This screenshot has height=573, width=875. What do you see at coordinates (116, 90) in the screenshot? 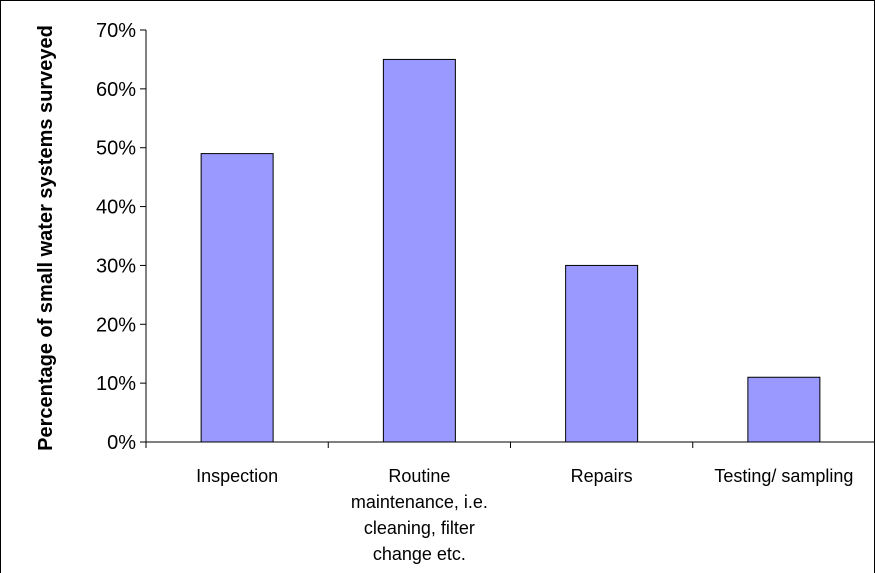
I see `y-tick-label: 60%` at bounding box center [116, 90].